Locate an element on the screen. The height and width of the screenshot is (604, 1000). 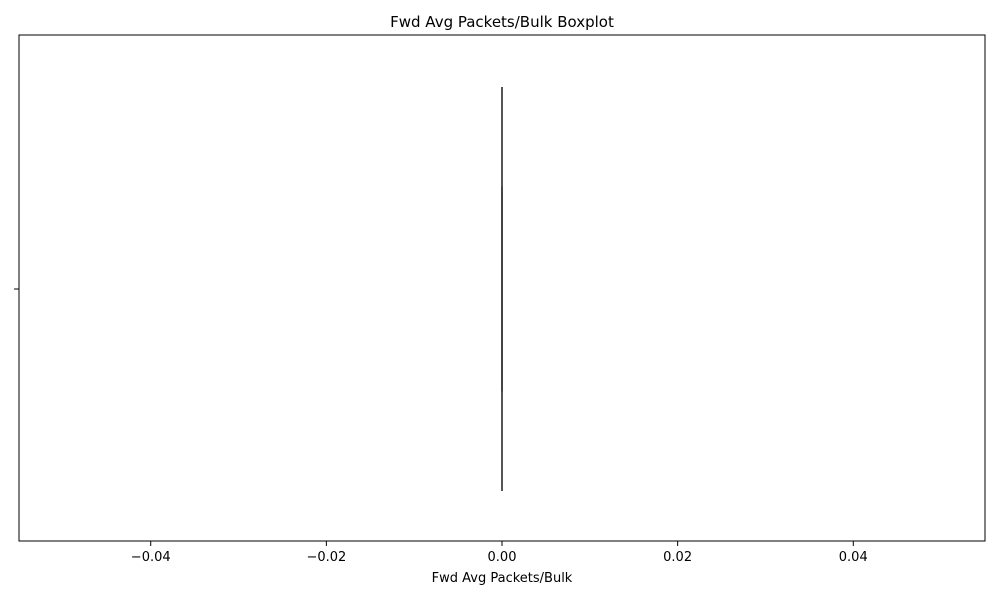
x-tick-label: 0.00 is located at coordinates (502, 557).